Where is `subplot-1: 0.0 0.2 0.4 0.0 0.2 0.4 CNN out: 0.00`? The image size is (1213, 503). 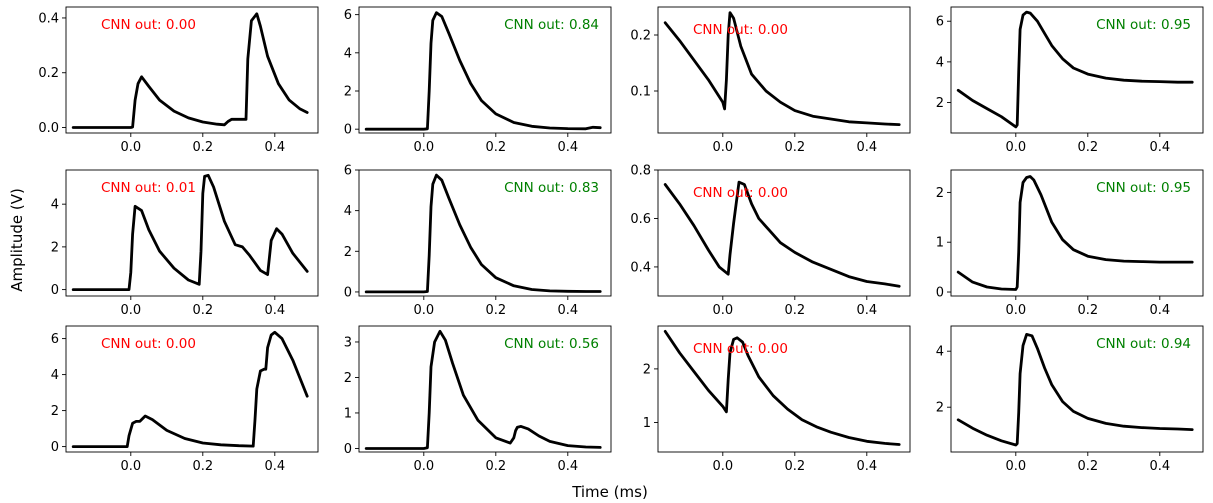
subplot-1: 0.0 0.2 0.4 0.0 0.2 0.4 CNN out: 0.00 is located at coordinates (178, 80).